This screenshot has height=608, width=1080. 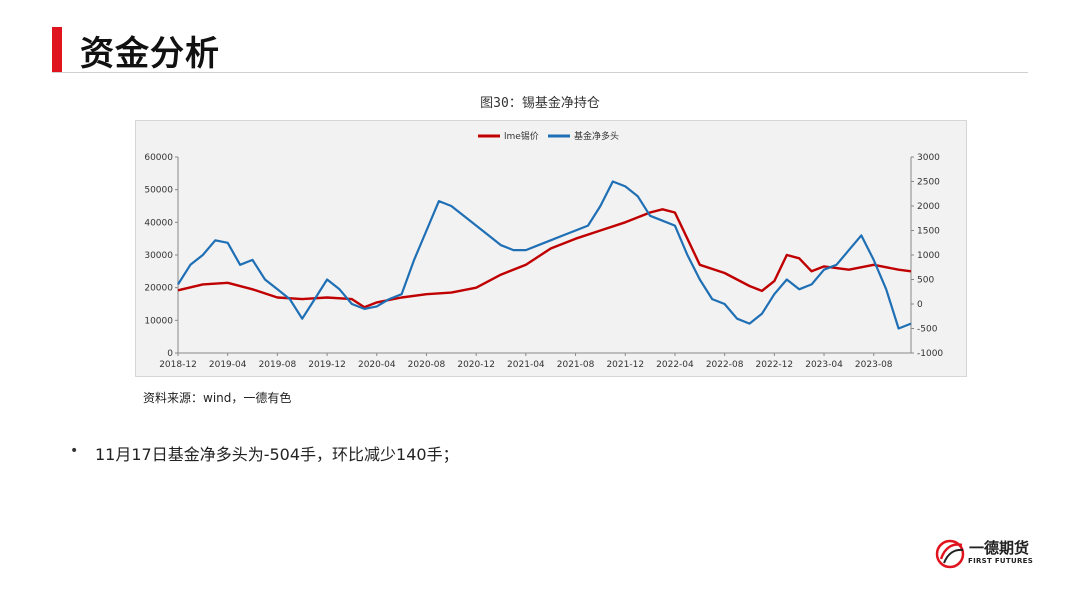 I want to click on x-tick-label: 2022-12, so click(x=775, y=365).